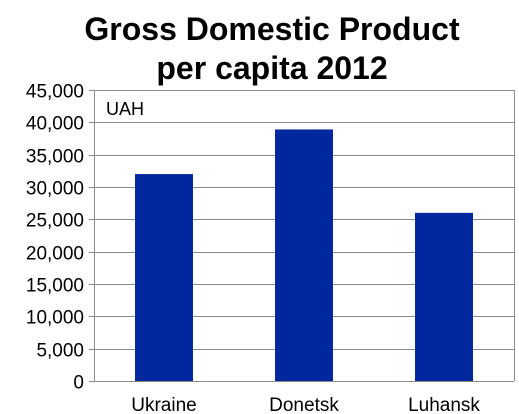 The image size is (519, 414). I want to click on chart-title: Gross Domestic Product, so click(272, 29).